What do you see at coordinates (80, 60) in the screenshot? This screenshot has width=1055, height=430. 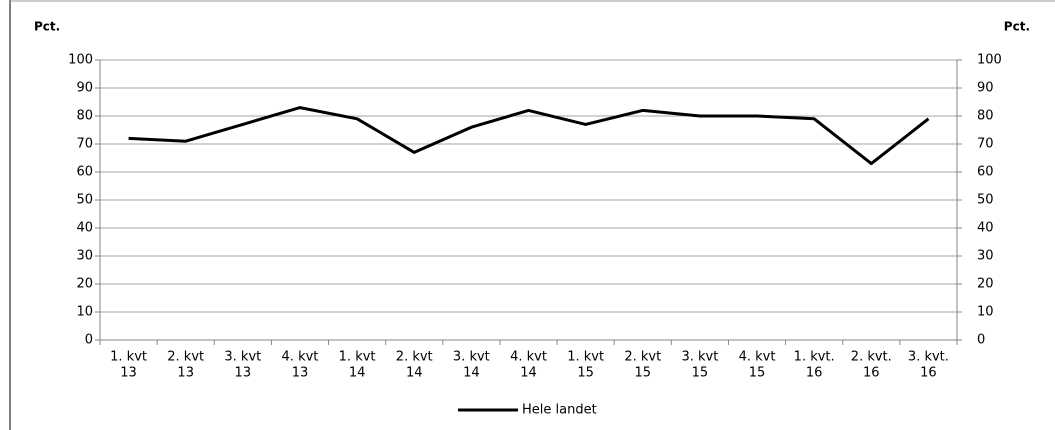 I see `y-tick-label: 100` at bounding box center [80, 60].